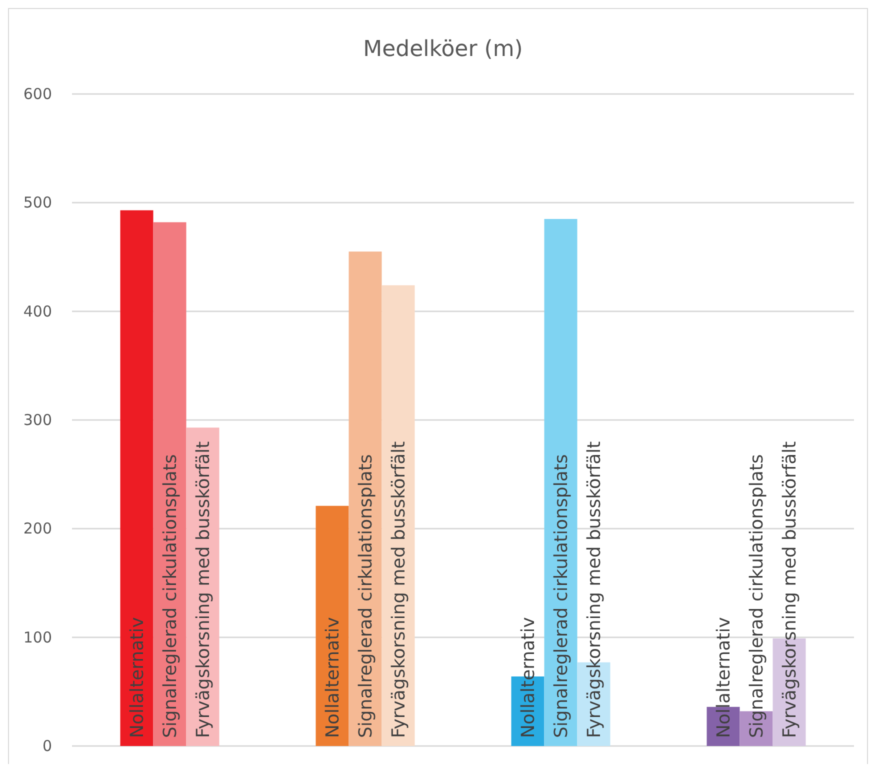  I want to click on y-tick-label: 0, so click(47, 746).